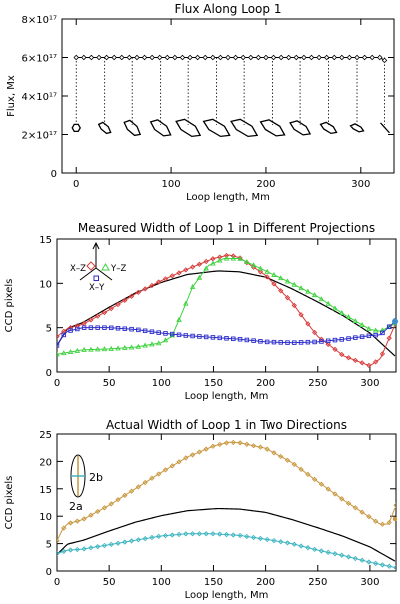 Image resolution: width=400 pixels, height=604 pixels. What do you see at coordinates (39, 136) in the screenshot?
I see `y-tick-label: 2×10¹⁷` at bounding box center [39, 136].